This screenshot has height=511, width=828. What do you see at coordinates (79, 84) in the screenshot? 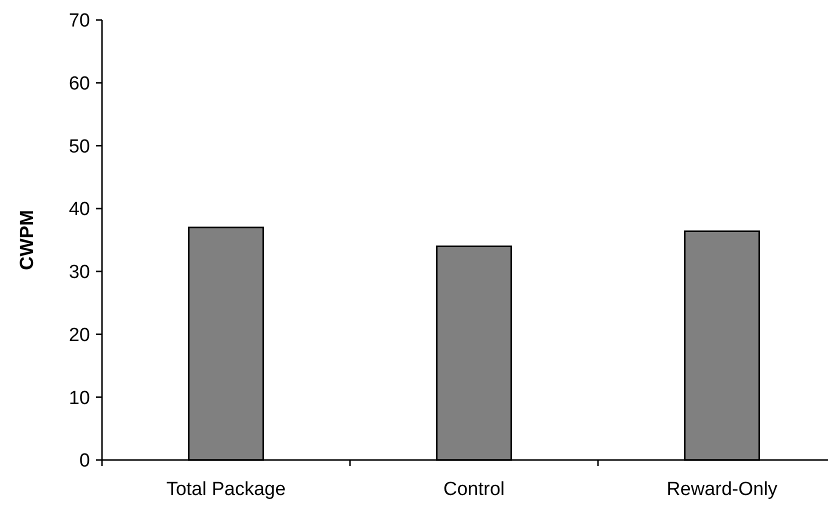
I see `y-tick-label: 60` at bounding box center [79, 84].